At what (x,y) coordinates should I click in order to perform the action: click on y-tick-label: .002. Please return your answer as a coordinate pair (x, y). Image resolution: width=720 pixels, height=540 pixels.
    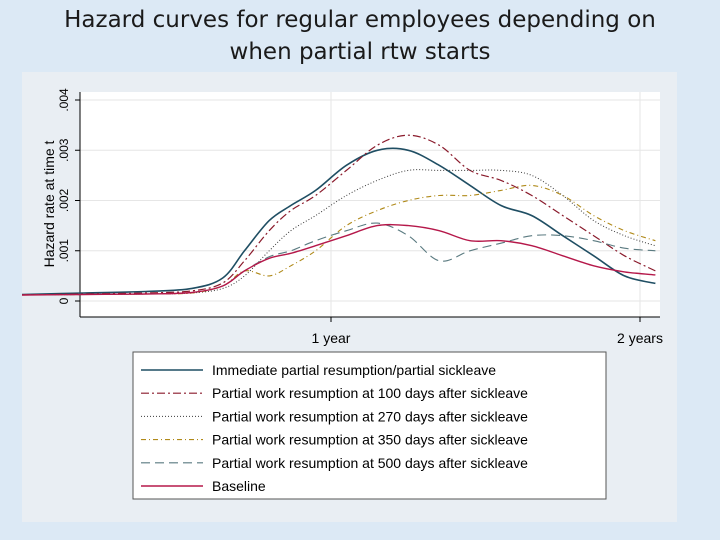
    Looking at the image, I should click on (64, 200).